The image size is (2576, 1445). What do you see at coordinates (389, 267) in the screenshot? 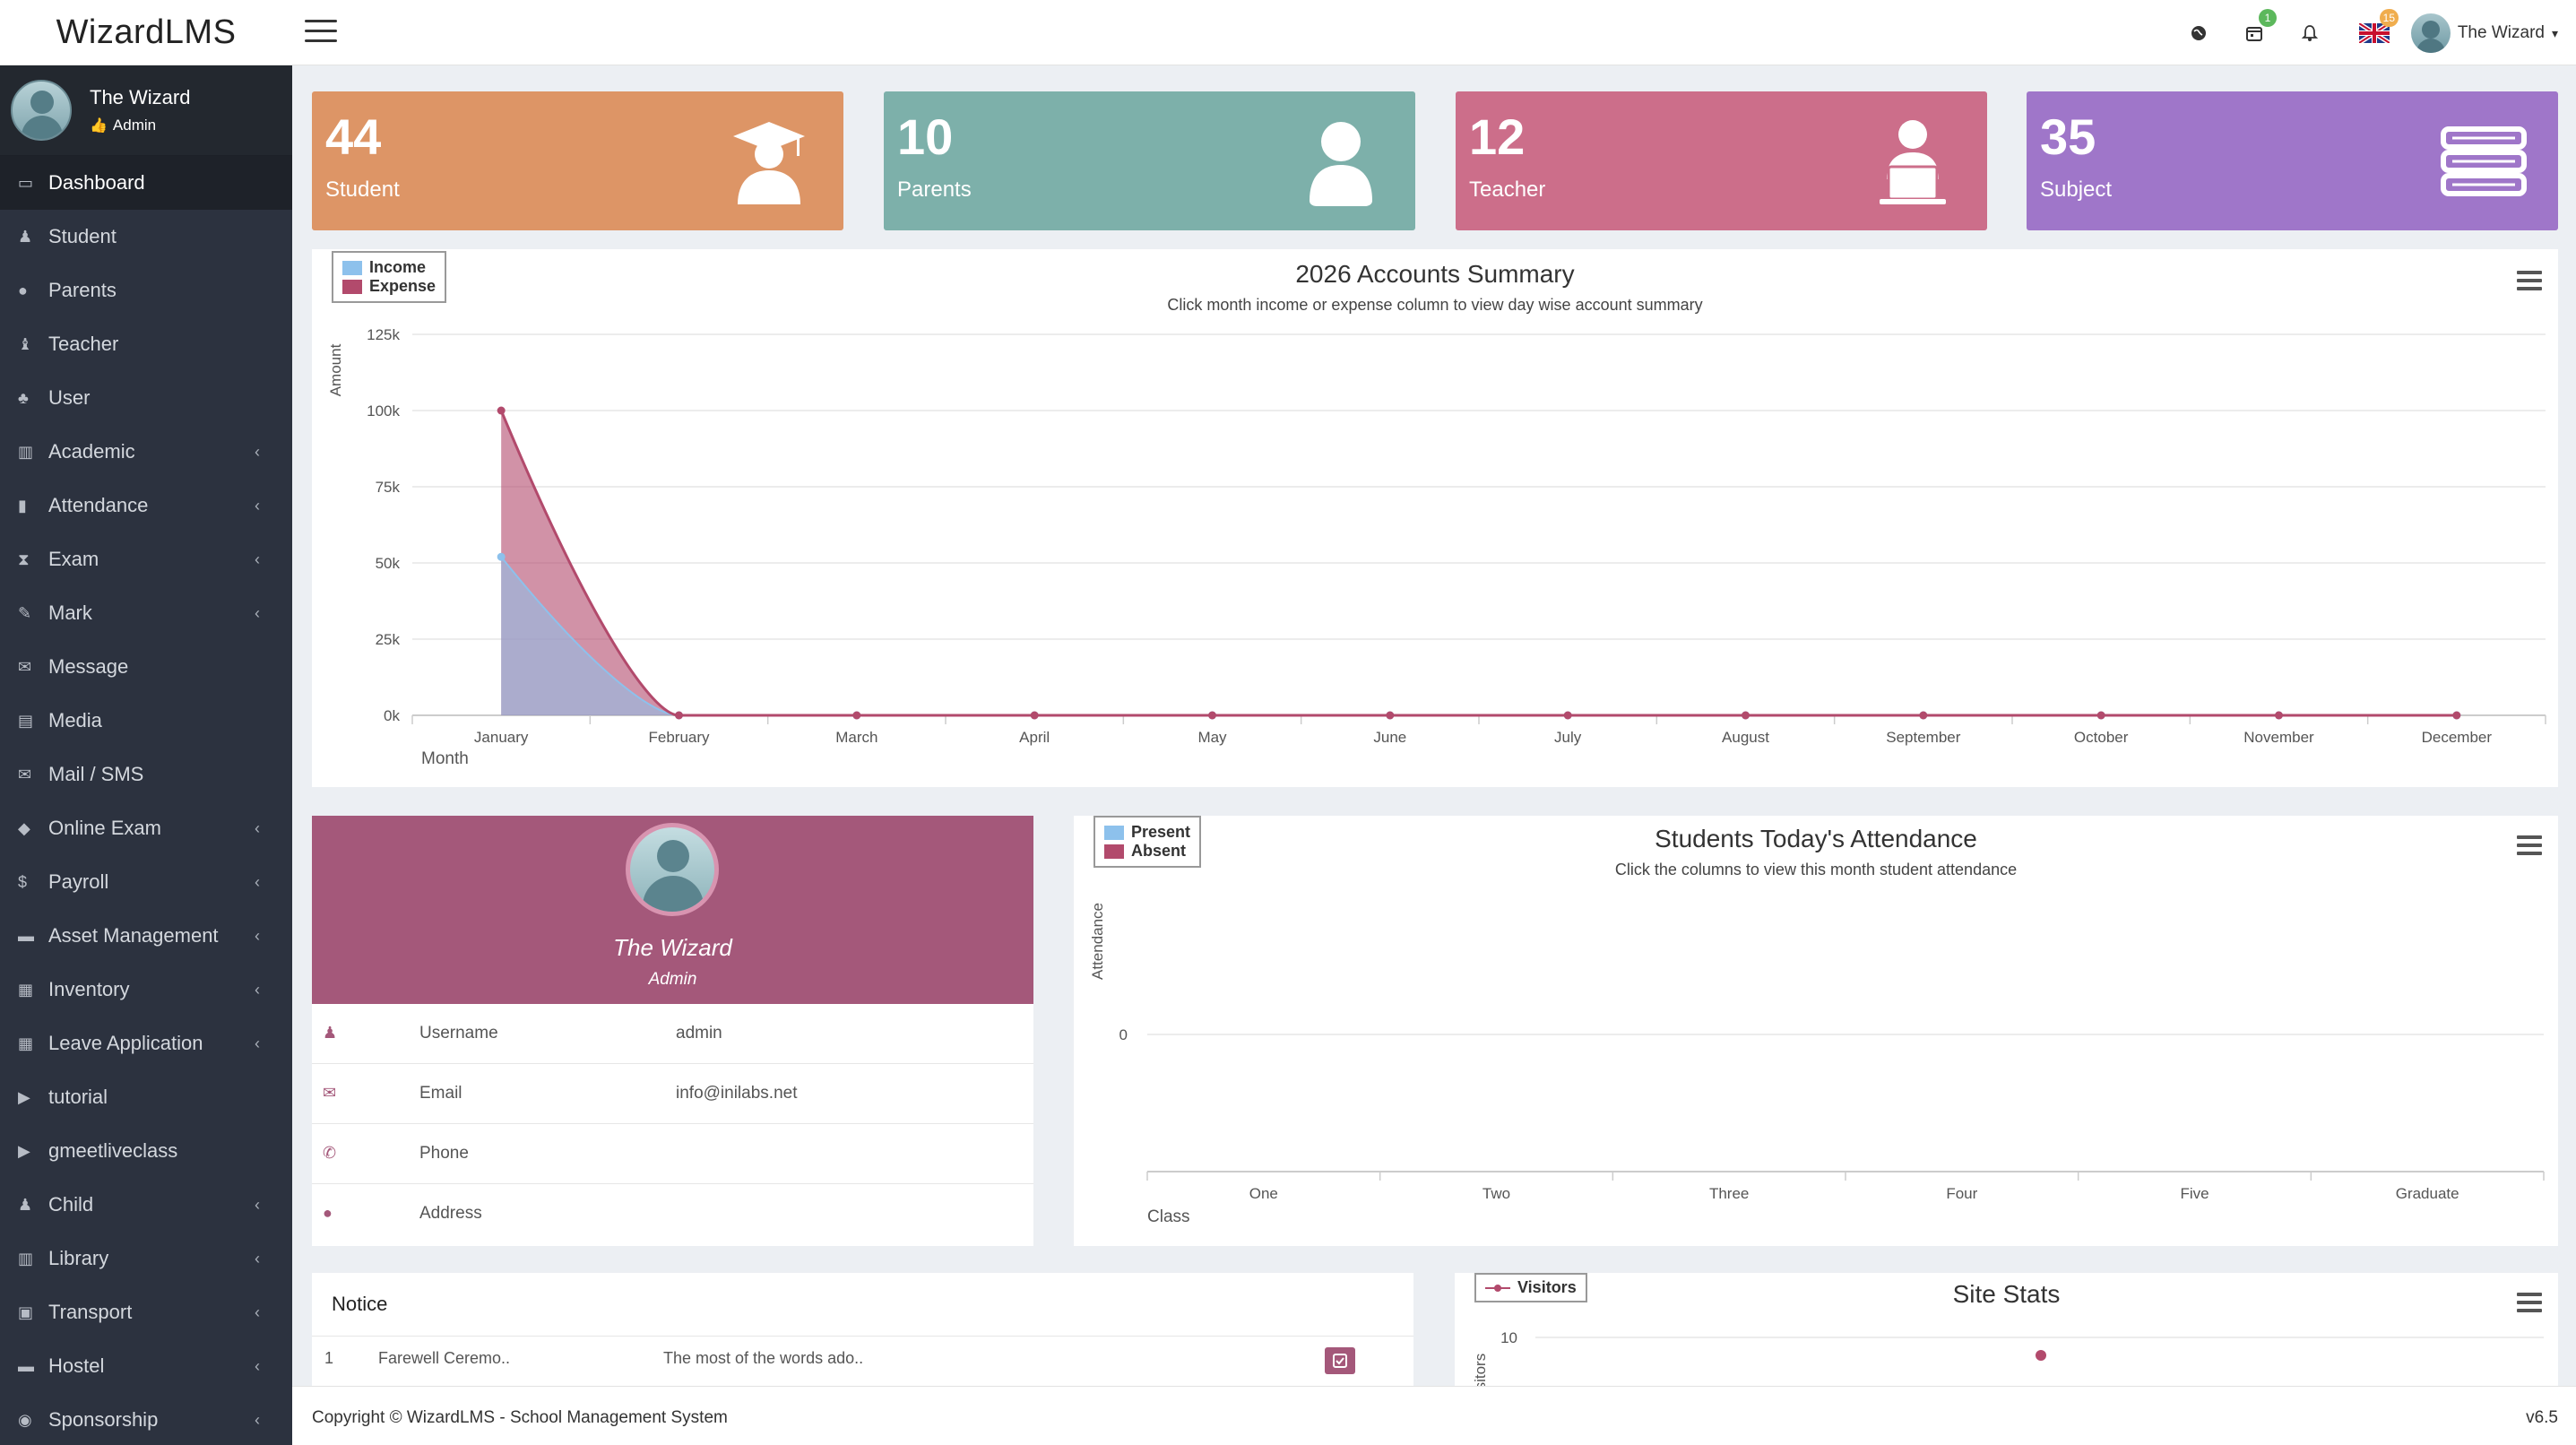
I see `legend-item-income: Income` at bounding box center [389, 267].